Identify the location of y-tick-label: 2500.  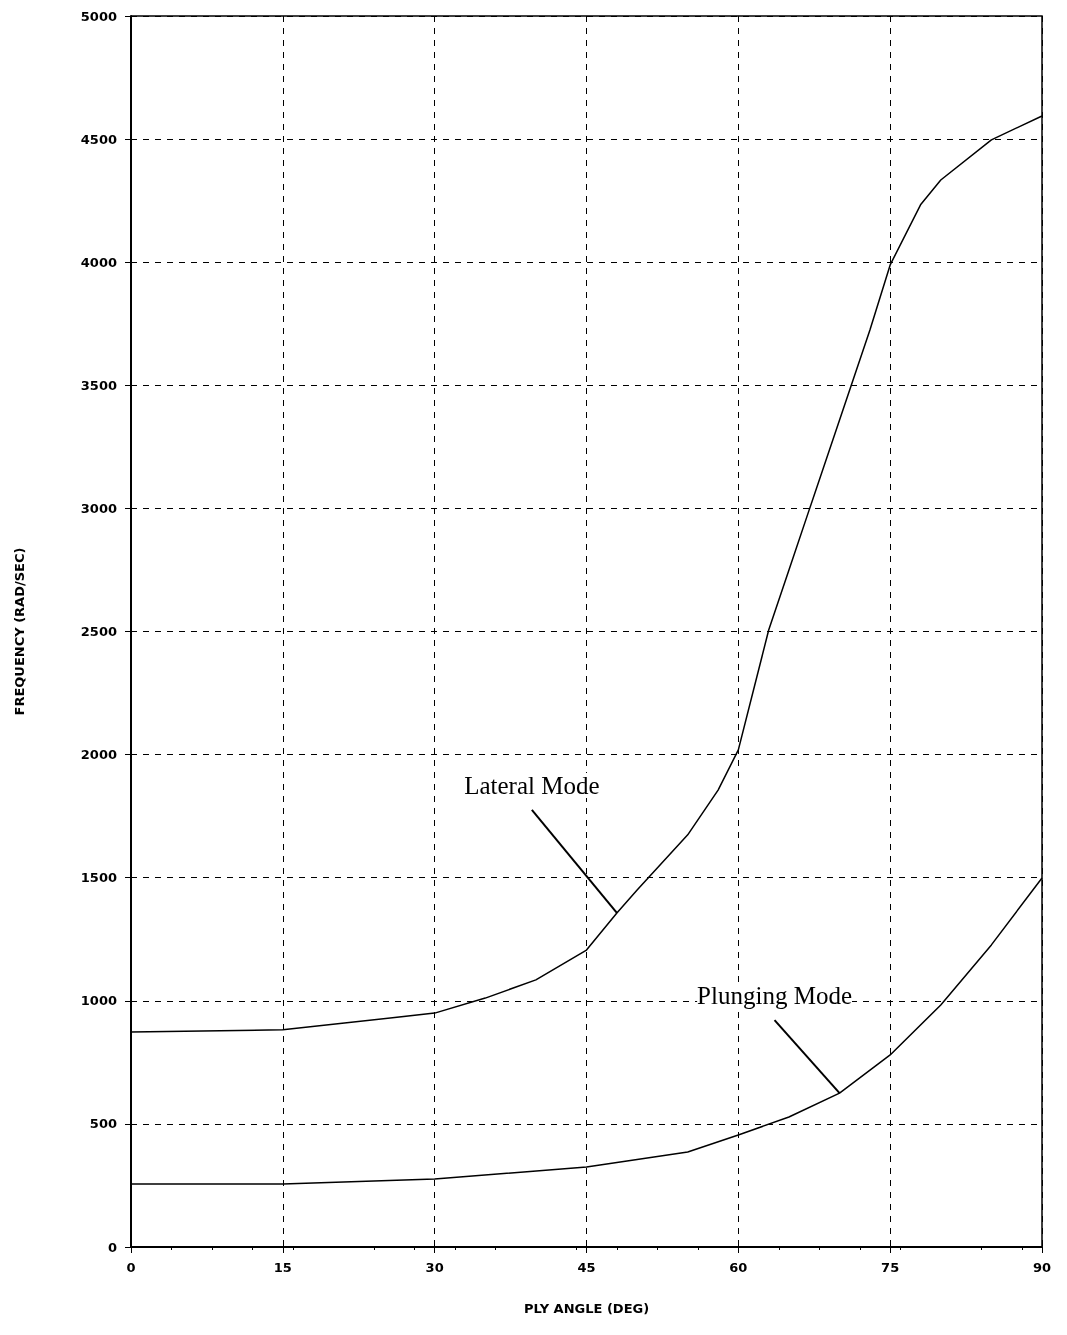
(98, 631).